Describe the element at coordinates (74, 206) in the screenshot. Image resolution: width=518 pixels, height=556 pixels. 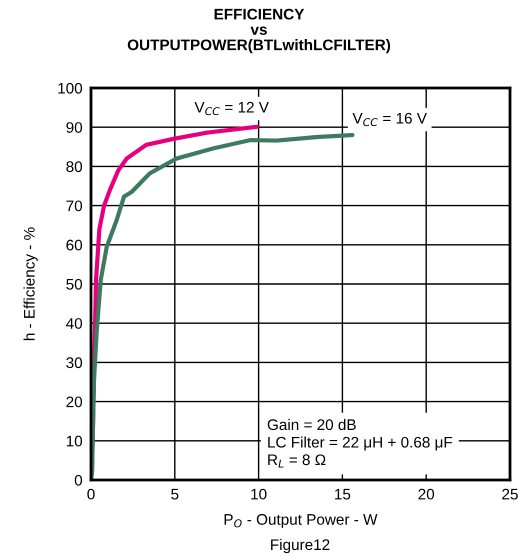
I see `y-tick-label: 70` at that location.